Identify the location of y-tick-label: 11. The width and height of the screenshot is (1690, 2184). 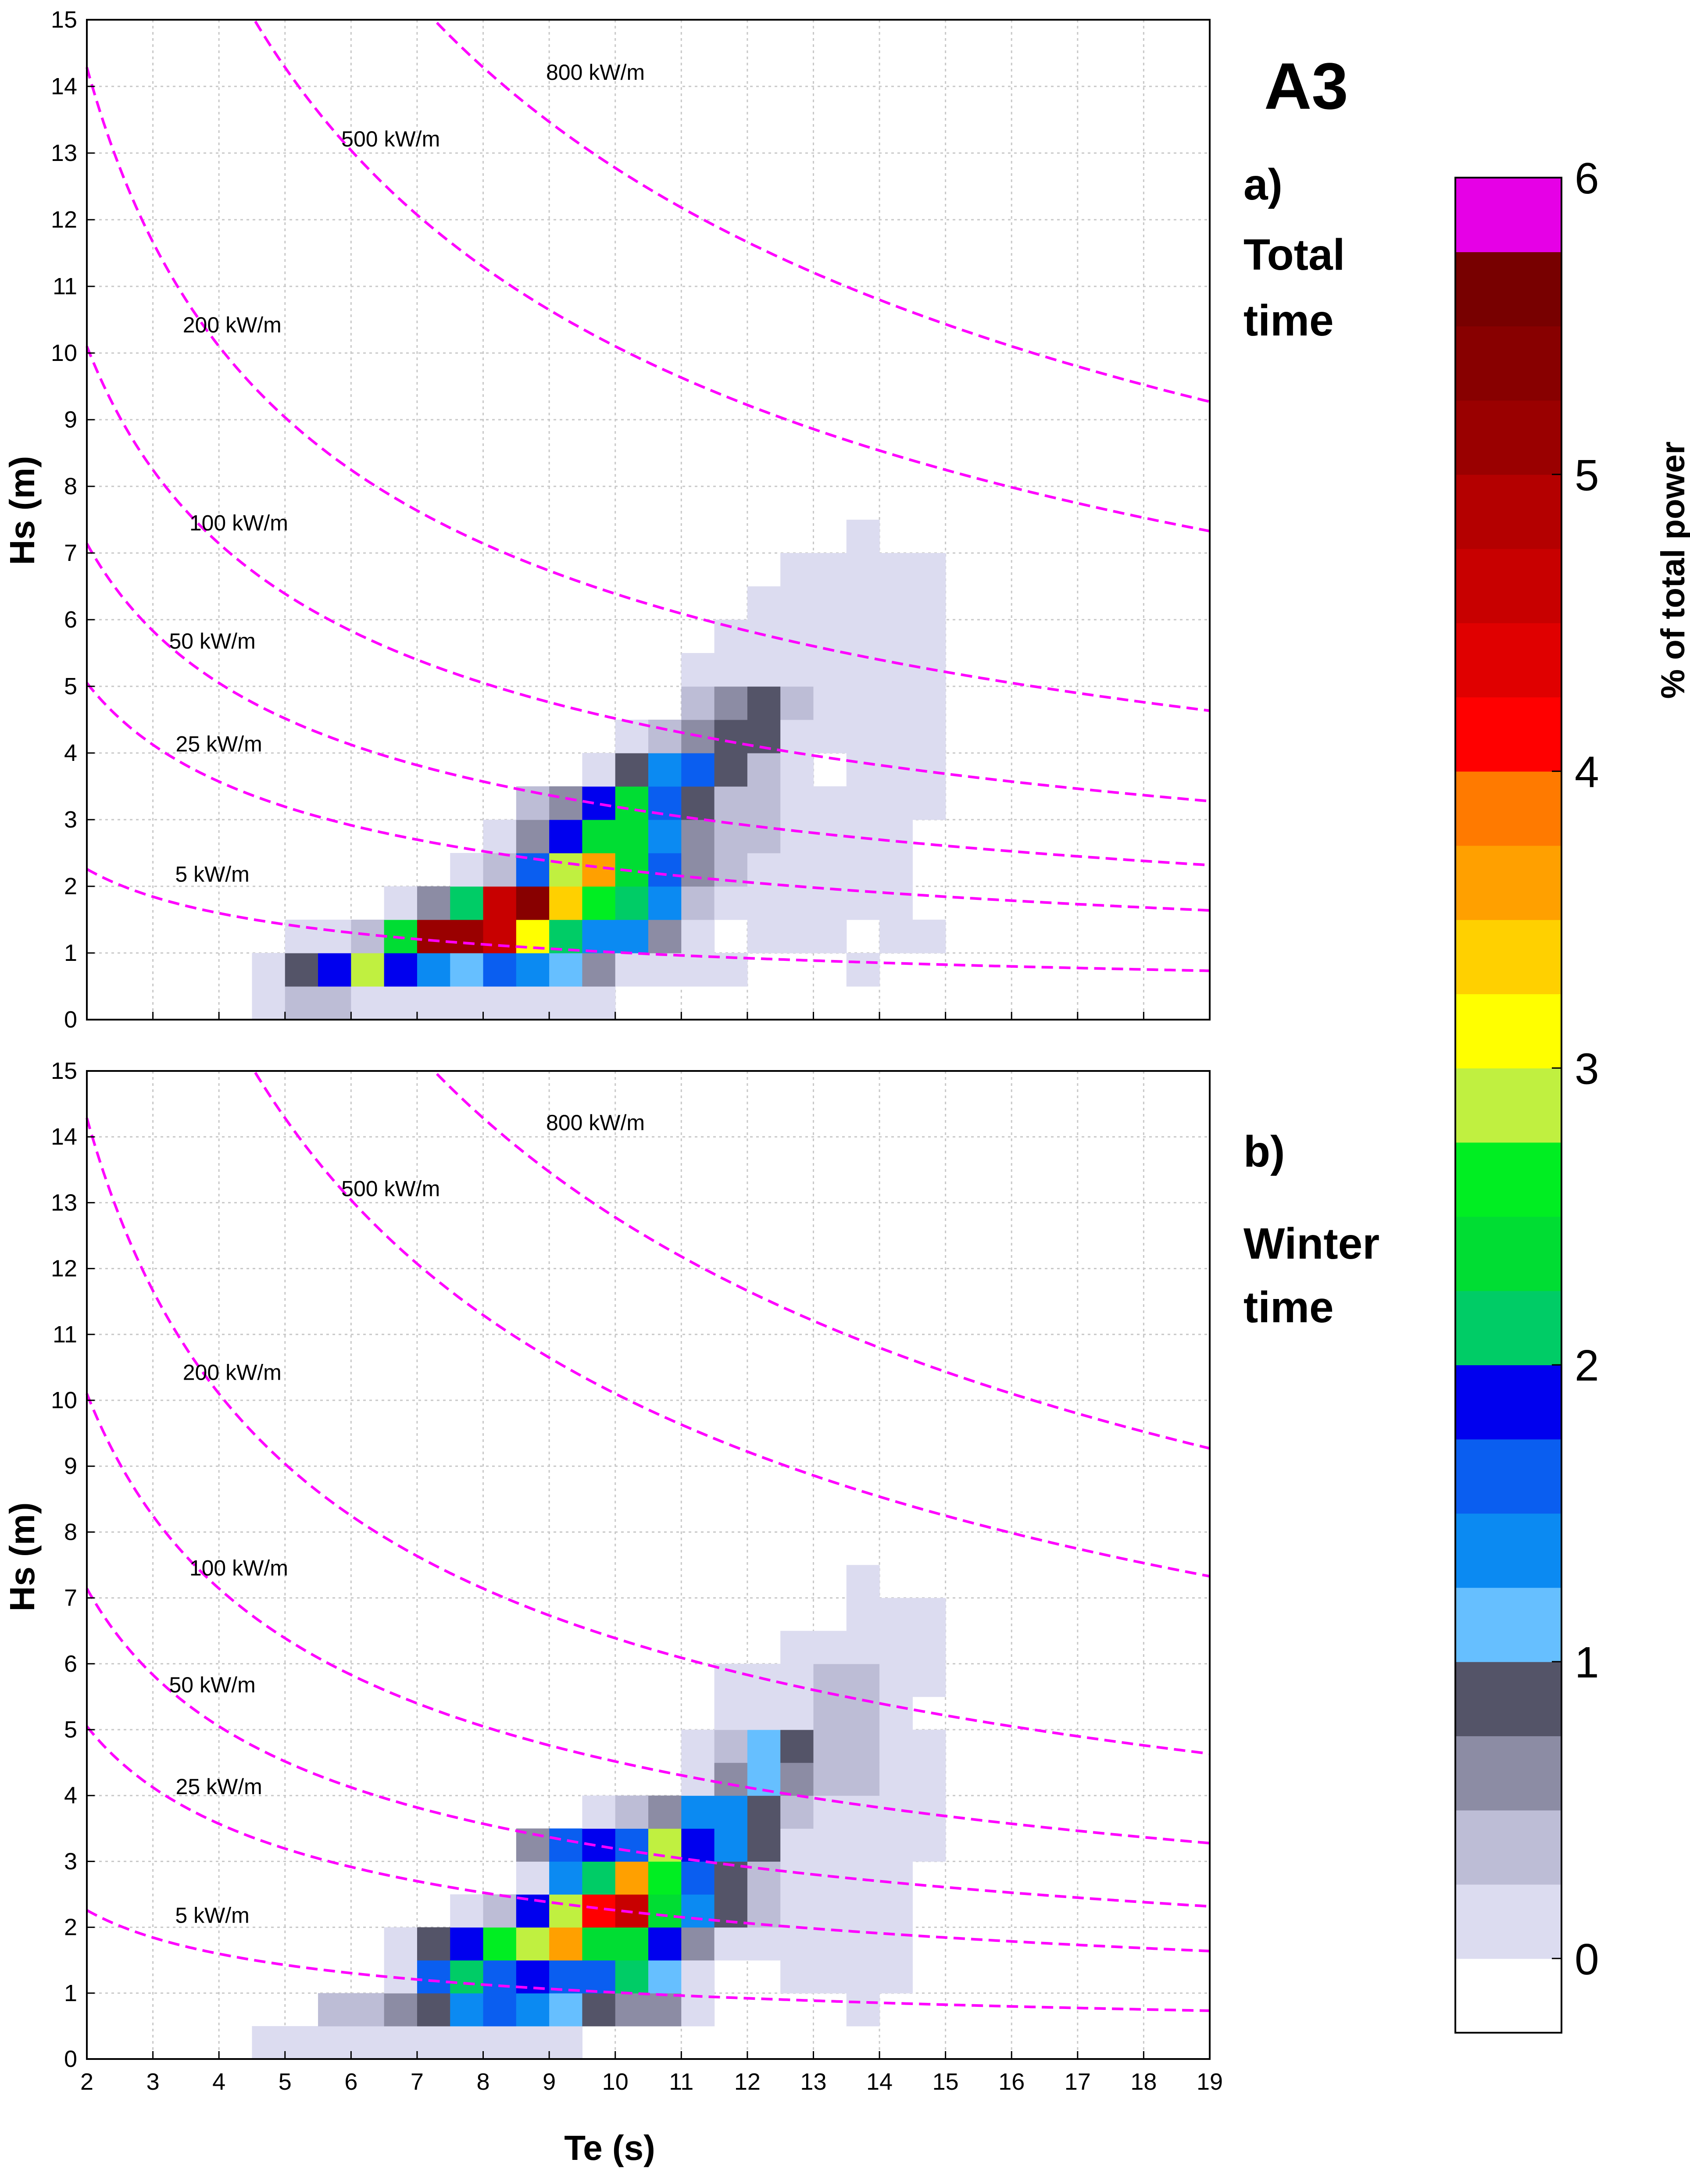
(65, 1334).